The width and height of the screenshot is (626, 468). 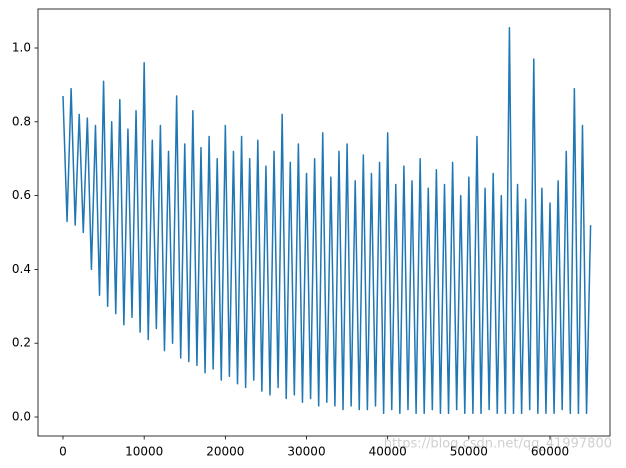 I want to click on y-tick-label: 0.4, so click(x=21, y=269).